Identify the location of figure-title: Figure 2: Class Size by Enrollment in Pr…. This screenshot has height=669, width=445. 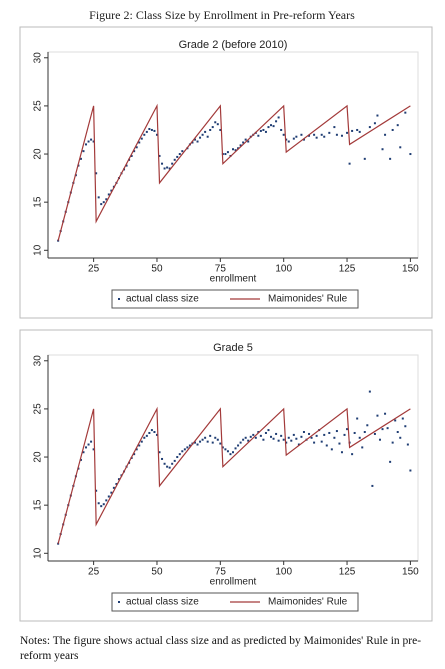
(222, 15).